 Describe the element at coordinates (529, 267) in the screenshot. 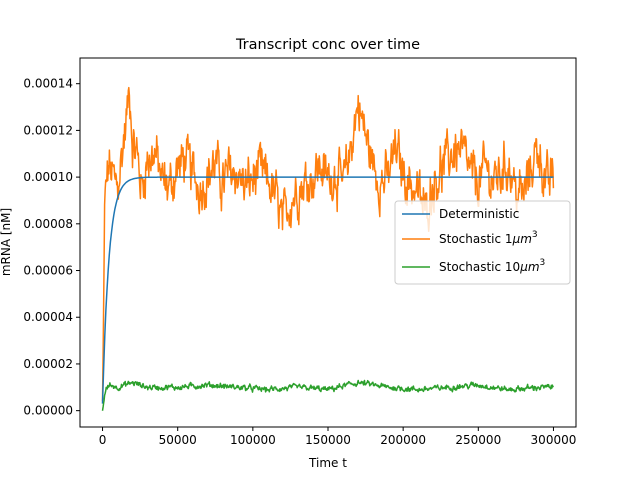

I see `legend-label-stochastic-10-unit: μm` at that location.